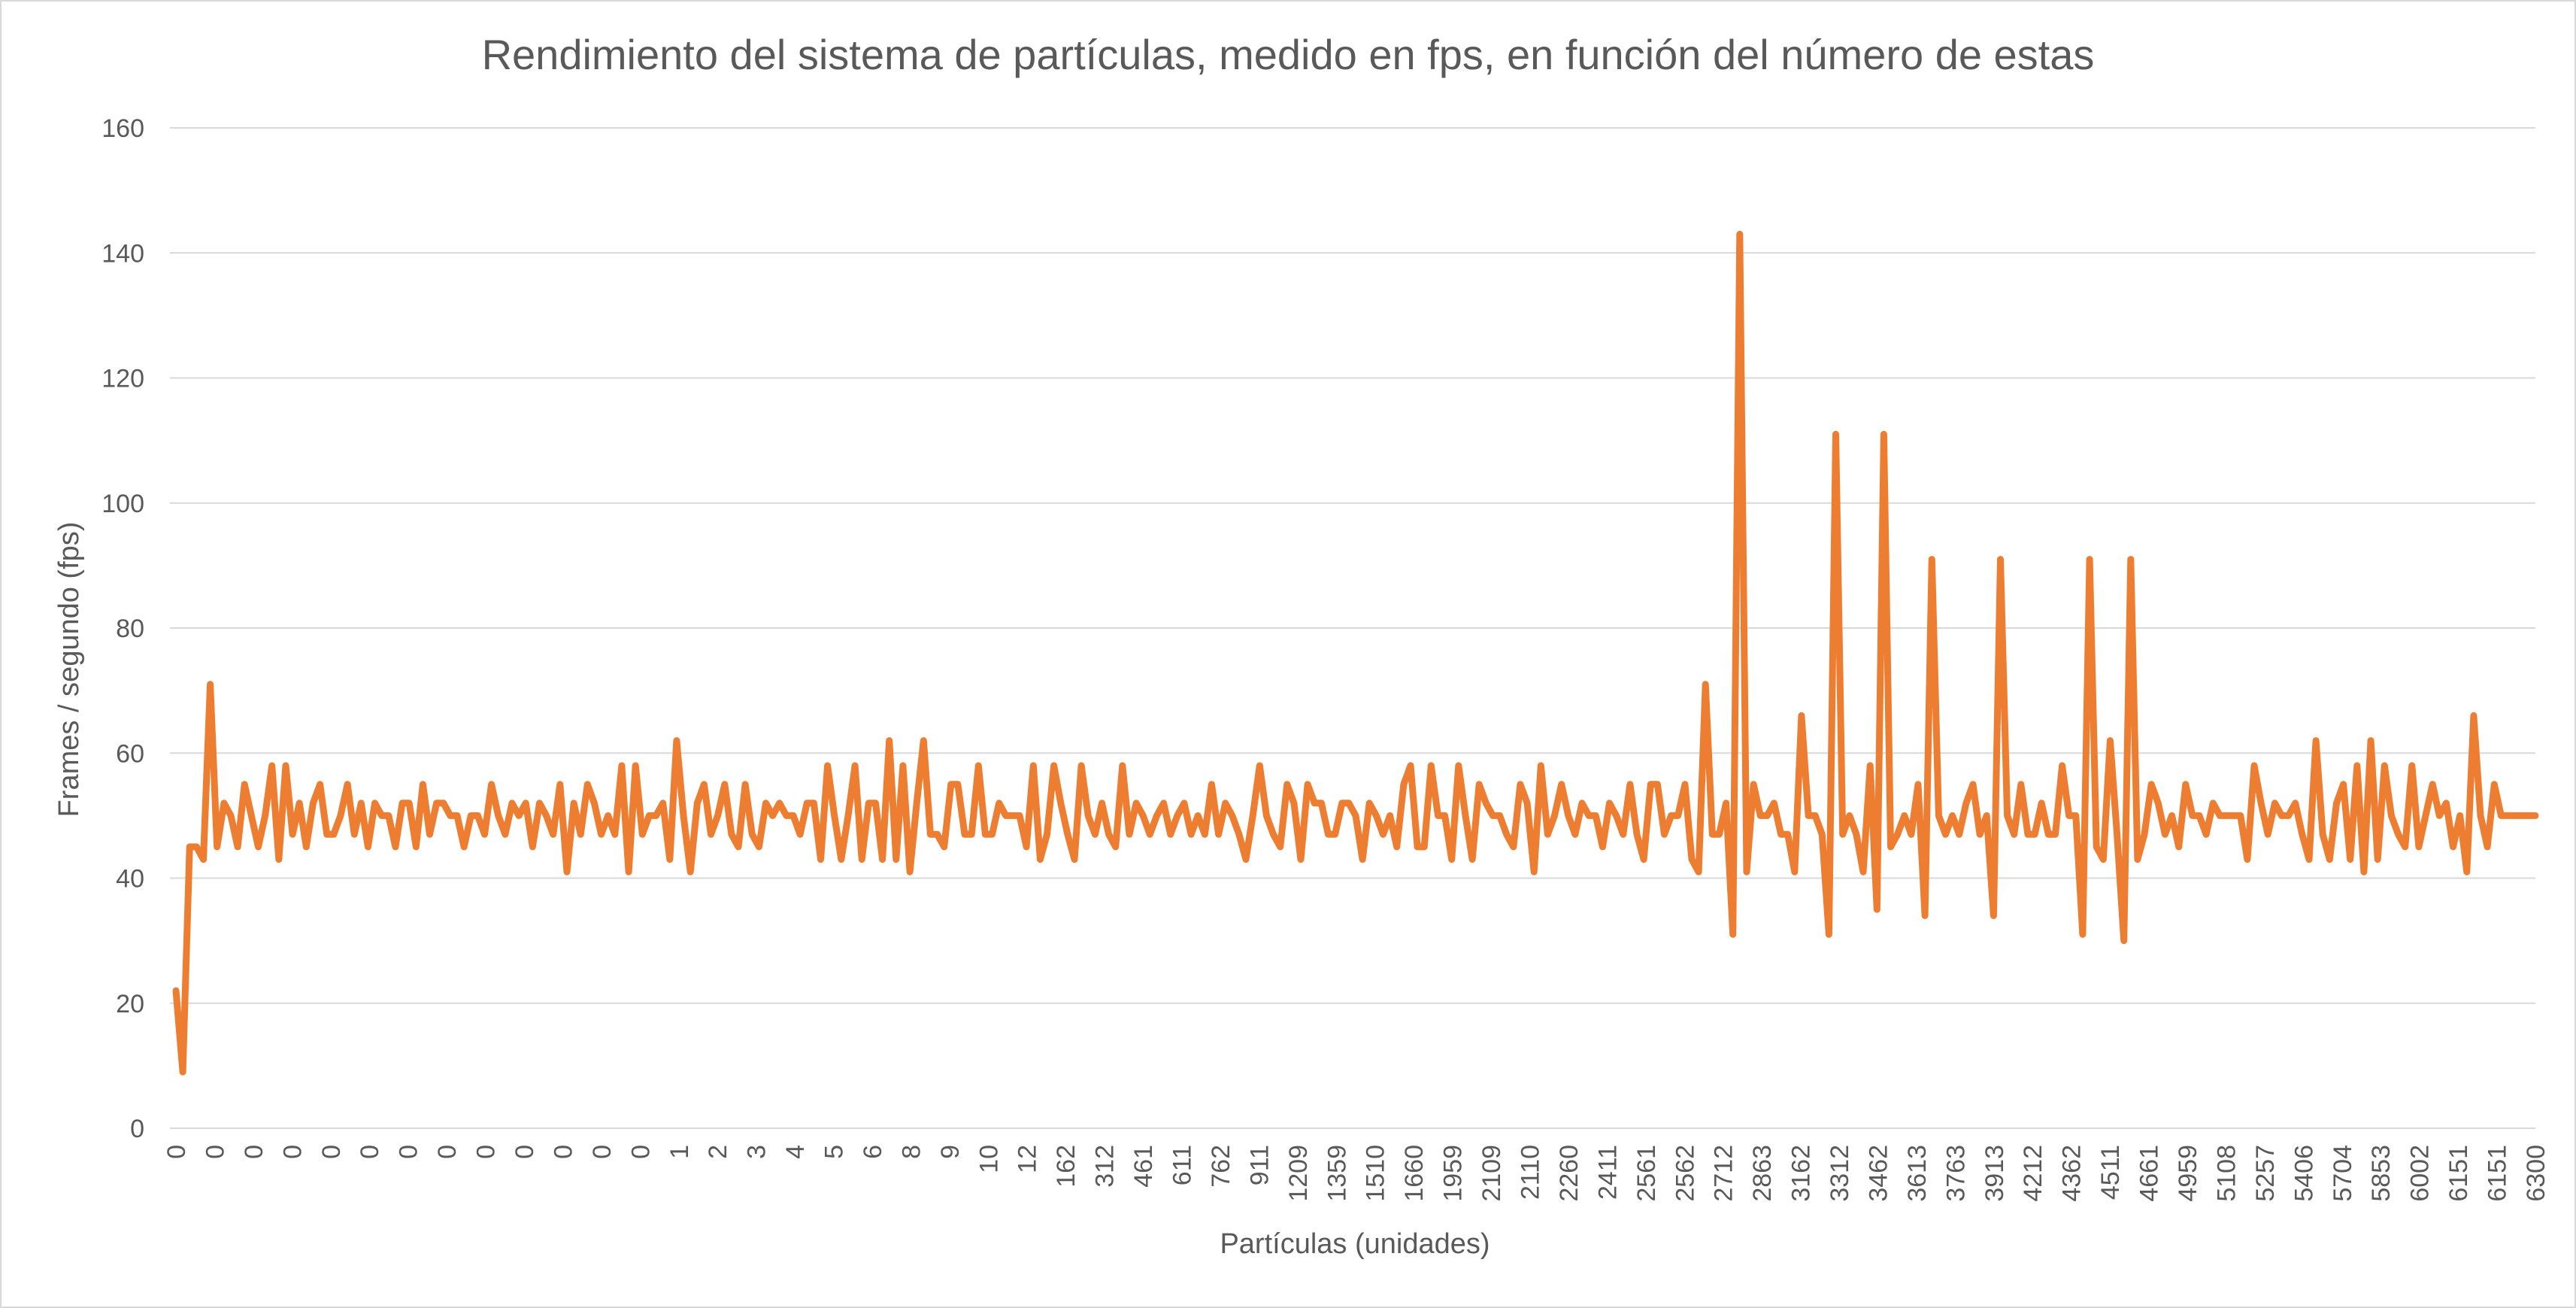 Image resolution: width=2576 pixels, height=1308 pixels. Describe the element at coordinates (123, 128) in the screenshot. I see `y-tick-label: 160` at that location.